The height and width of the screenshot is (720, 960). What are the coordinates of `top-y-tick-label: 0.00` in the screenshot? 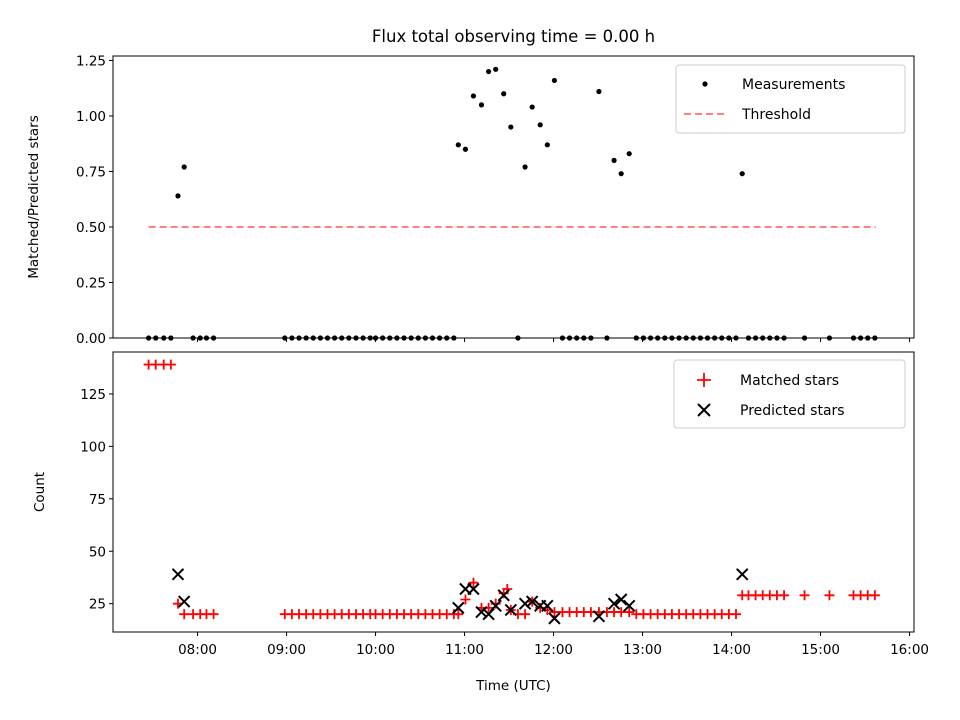 It's located at (91, 339).